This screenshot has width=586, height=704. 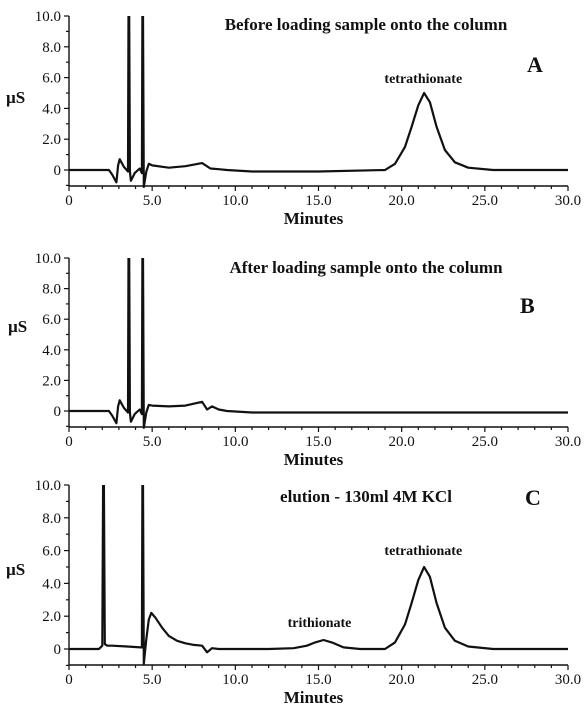 What do you see at coordinates (366, 24) in the screenshot?
I see `panel-title: Before loading sample onto the column` at bounding box center [366, 24].